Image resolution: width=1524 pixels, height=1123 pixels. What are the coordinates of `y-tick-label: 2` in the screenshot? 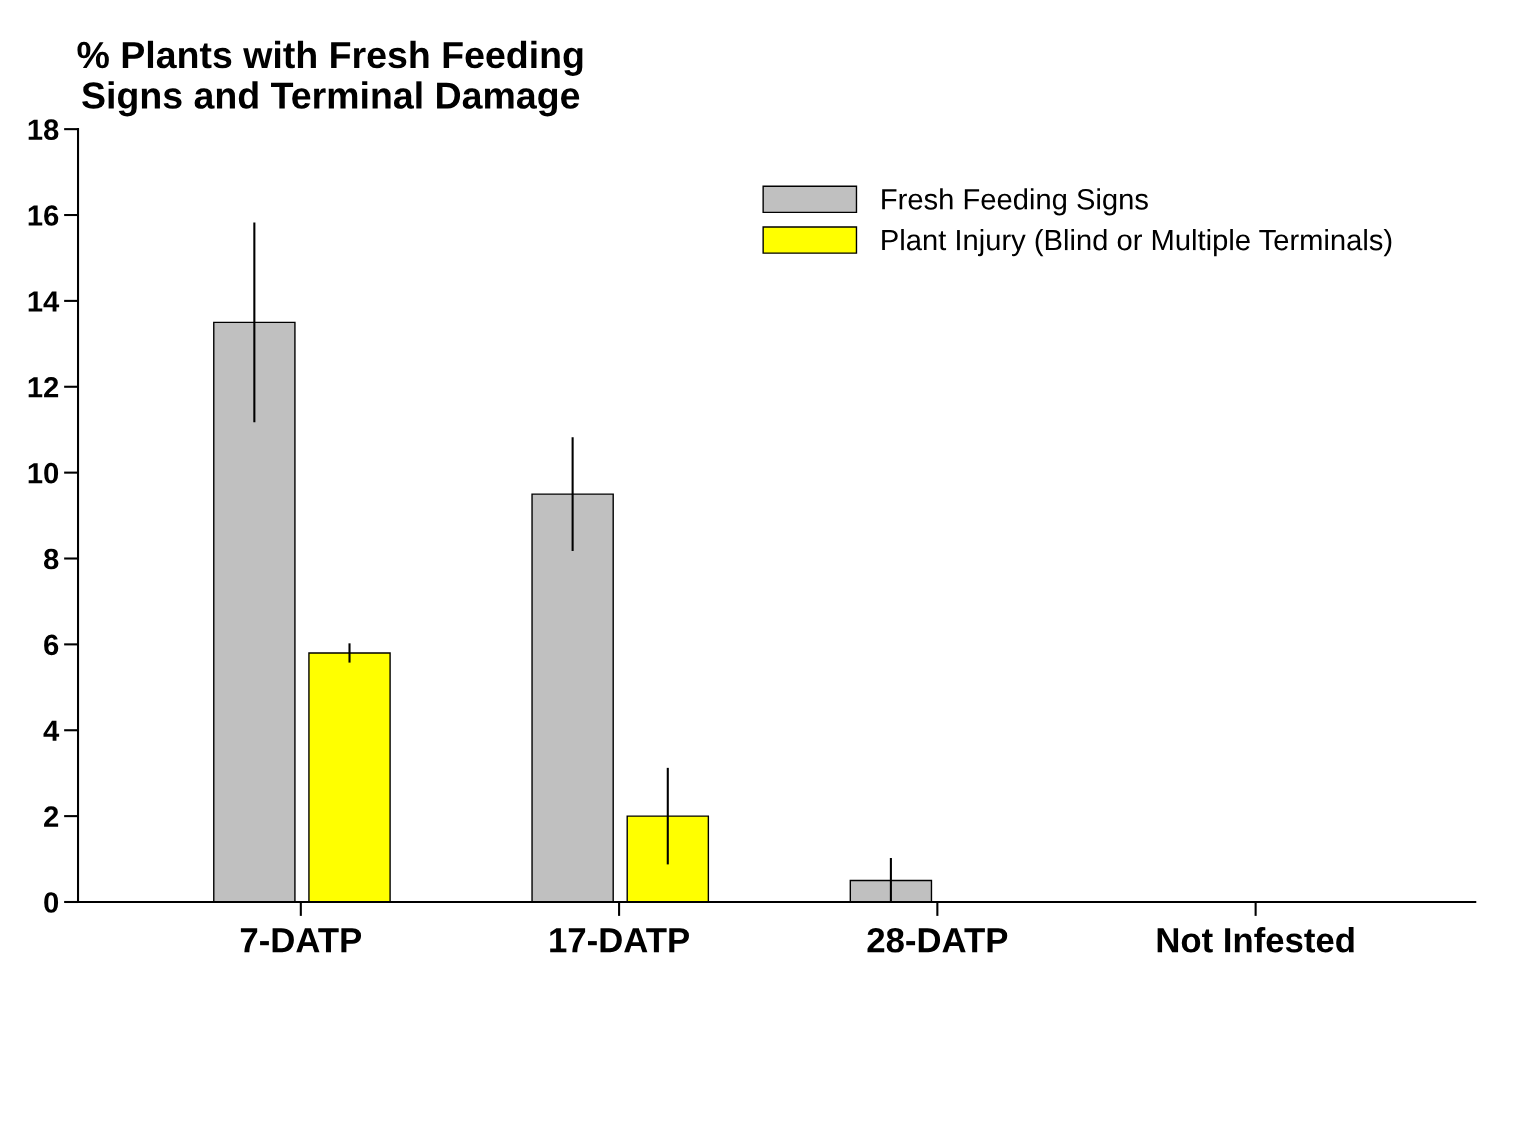 It's located at (51, 816).